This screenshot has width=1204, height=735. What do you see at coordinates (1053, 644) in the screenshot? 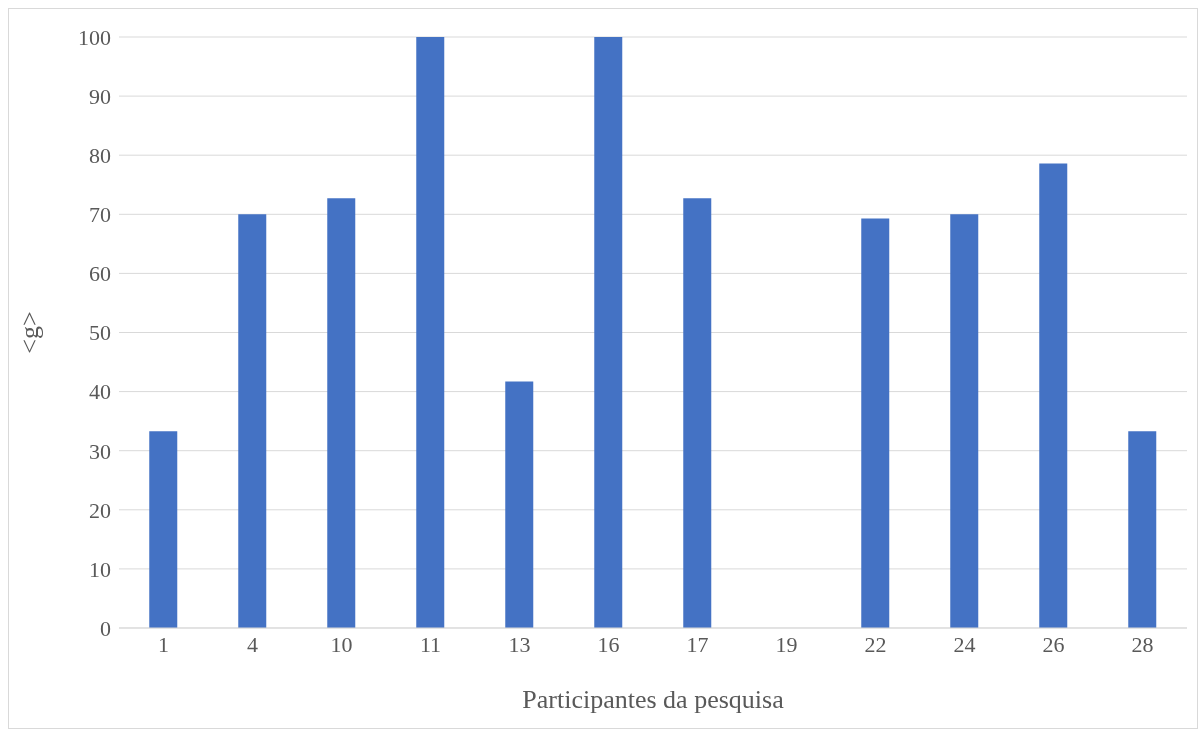
I see `x-tick-label: 26` at bounding box center [1053, 644].